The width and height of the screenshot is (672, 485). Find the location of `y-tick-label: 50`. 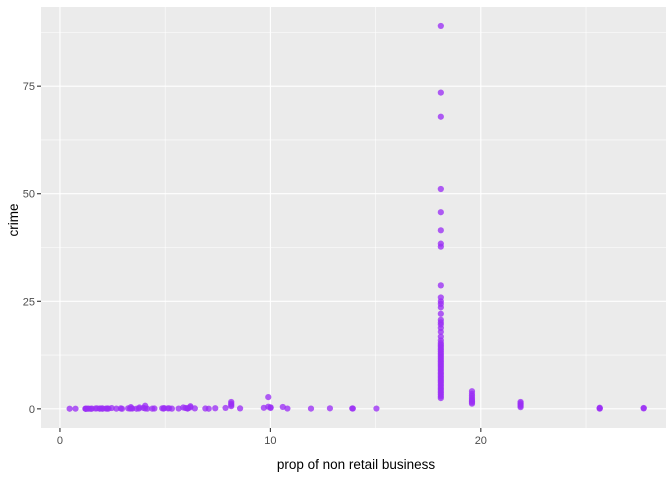

y-tick-label: 50 is located at coordinates (29, 195).